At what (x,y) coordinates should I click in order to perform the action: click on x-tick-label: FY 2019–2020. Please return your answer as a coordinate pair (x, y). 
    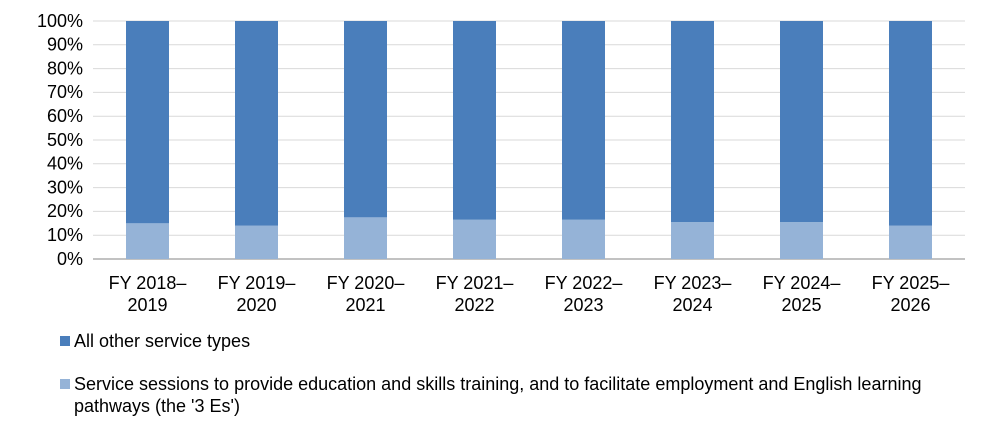
    Looking at the image, I should click on (256, 294).